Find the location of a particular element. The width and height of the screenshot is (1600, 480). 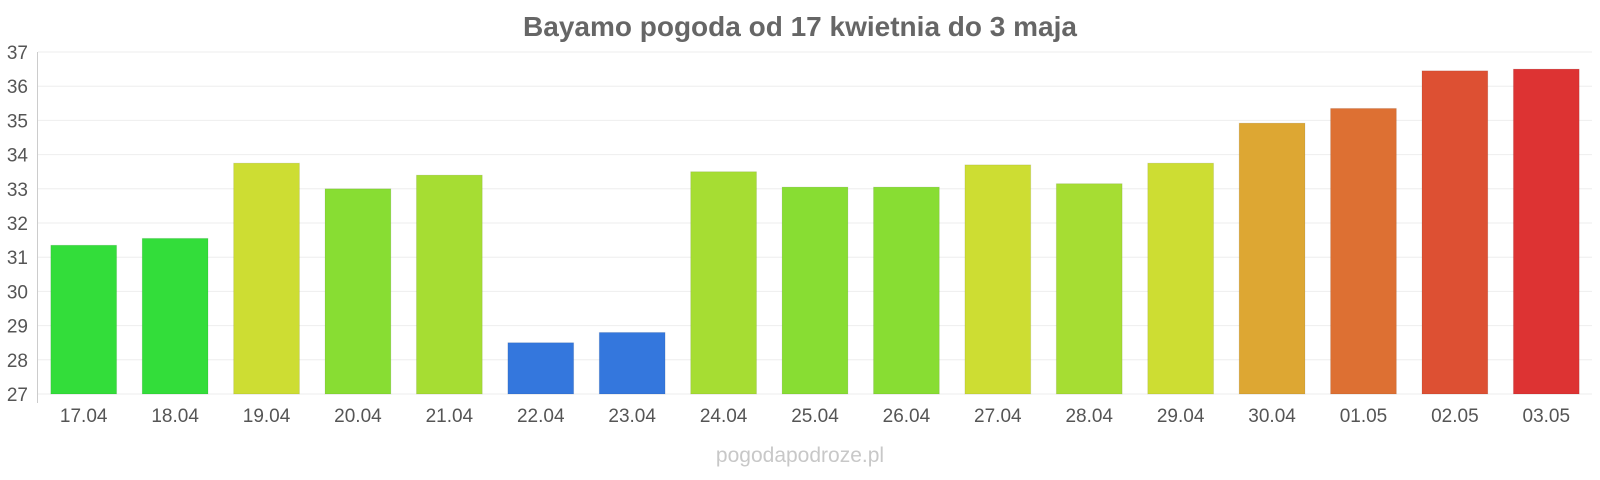

x-tick-label: 01.05 is located at coordinates (1364, 416).